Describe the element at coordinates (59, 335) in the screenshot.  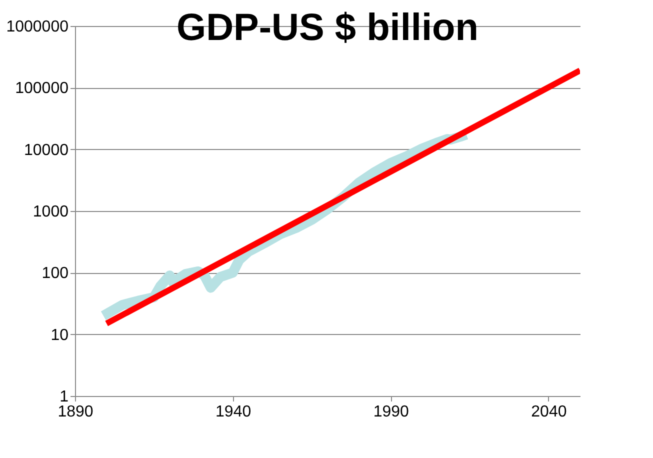
I see `y-tick-label: 10` at that location.